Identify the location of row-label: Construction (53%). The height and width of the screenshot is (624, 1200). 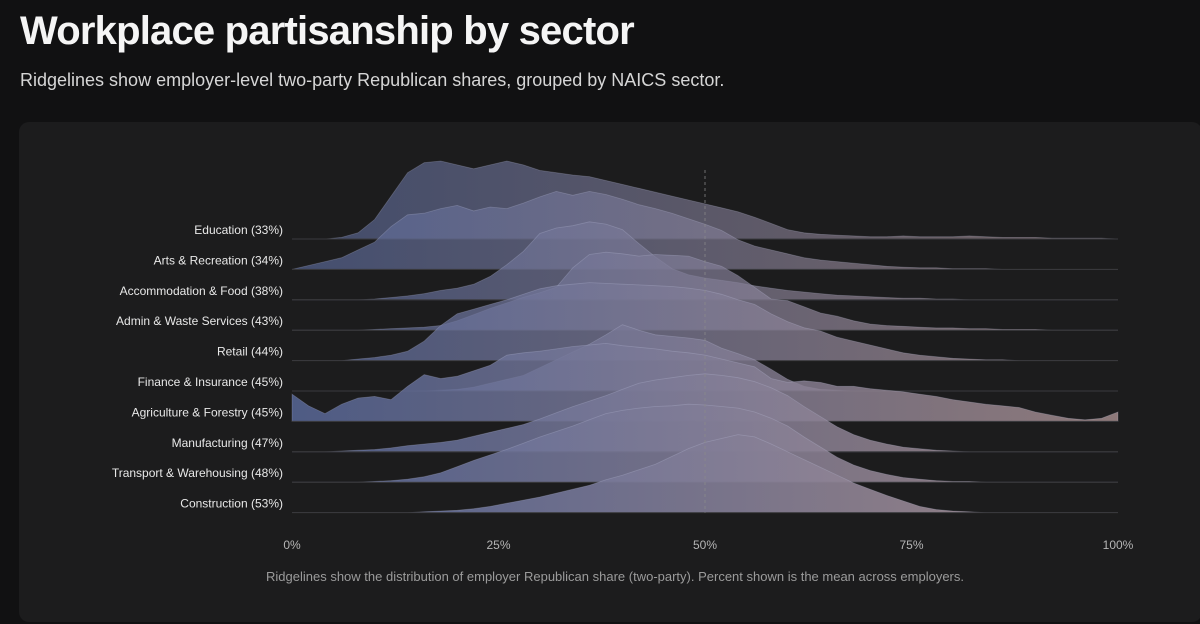
(231, 504).